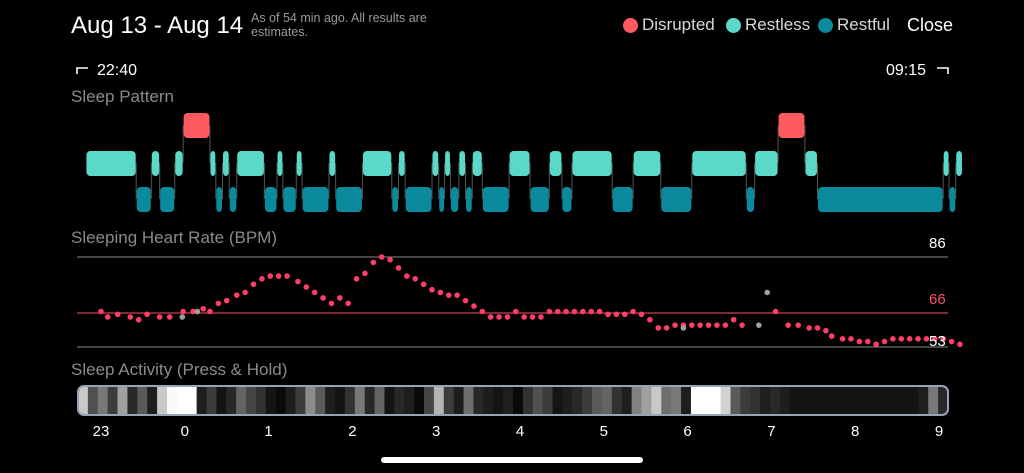 This screenshot has height=473, width=1024. What do you see at coordinates (603, 431) in the screenshot?
I see `x-tick-label: 5` at bounding box center [603, 431].